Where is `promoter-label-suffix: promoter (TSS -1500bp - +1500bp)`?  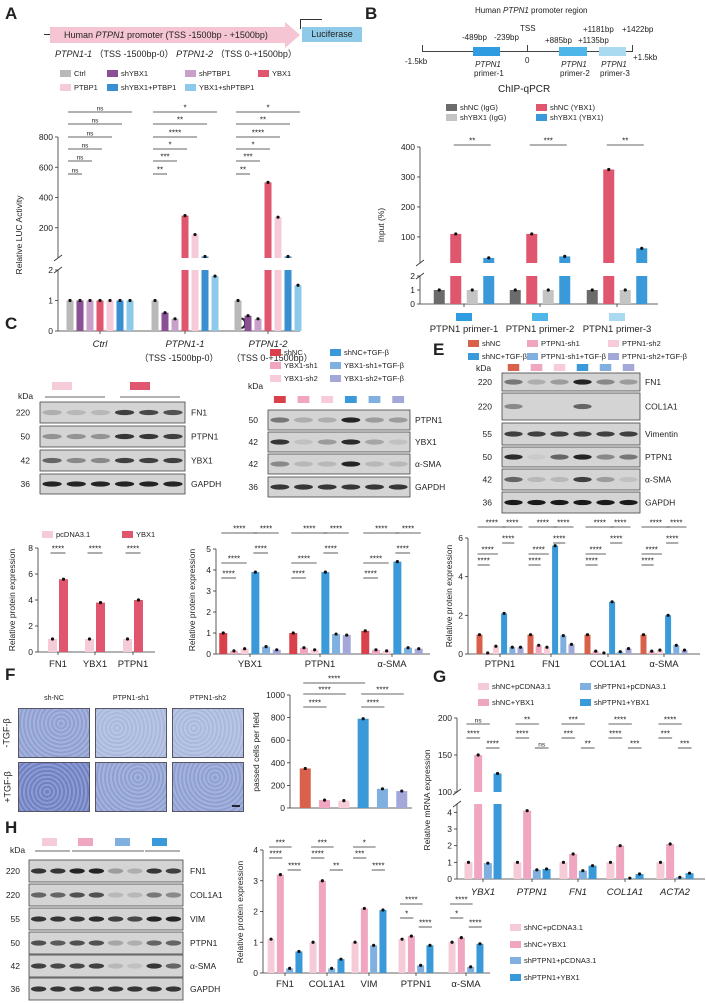 promoter-label-suffix: promoter (TSS -1500bp - +1500bp) is located at coordinates (196, 35).